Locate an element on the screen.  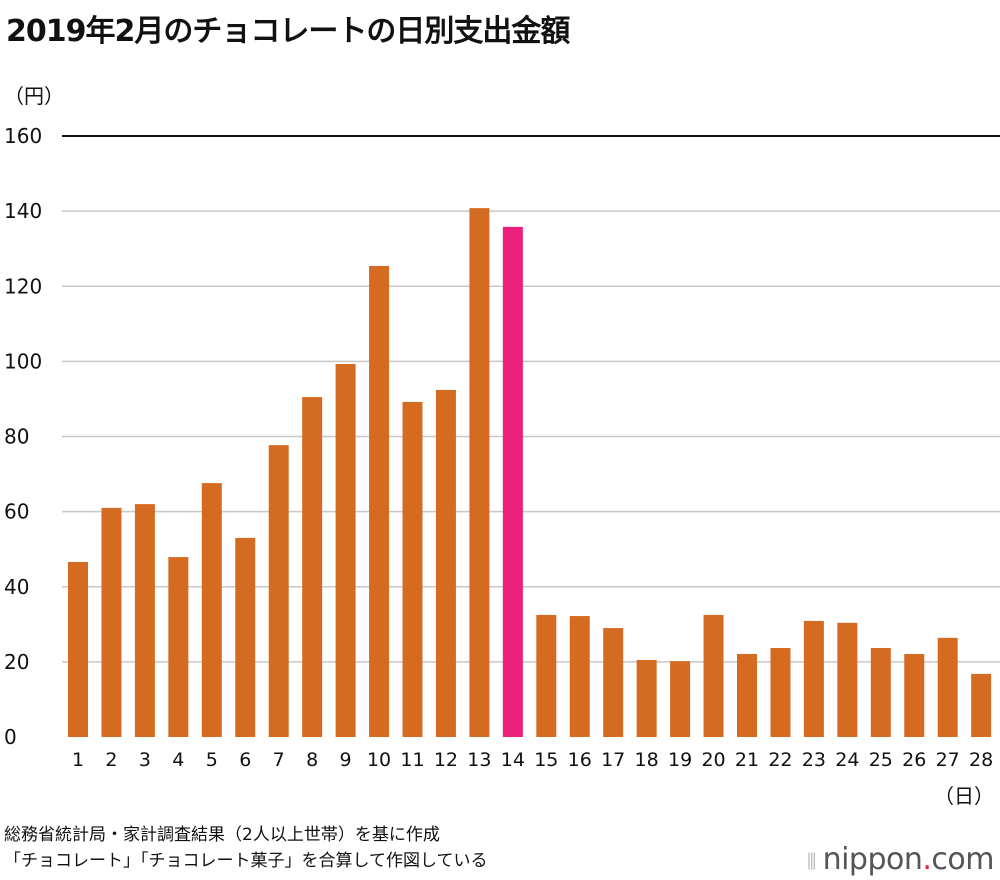
x-tick-label: 26 is located at coordinates (914, 760).